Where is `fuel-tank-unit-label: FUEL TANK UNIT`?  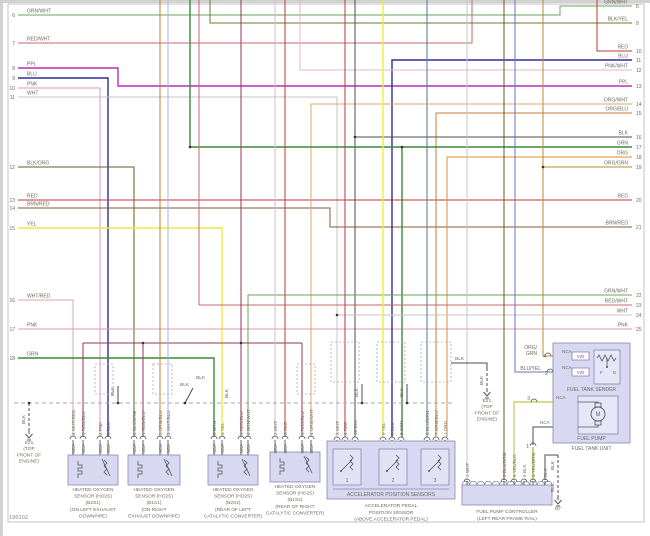
fuel-tank-unit-label: FUEL TANK UNIT is located at coordinates (592, 449).